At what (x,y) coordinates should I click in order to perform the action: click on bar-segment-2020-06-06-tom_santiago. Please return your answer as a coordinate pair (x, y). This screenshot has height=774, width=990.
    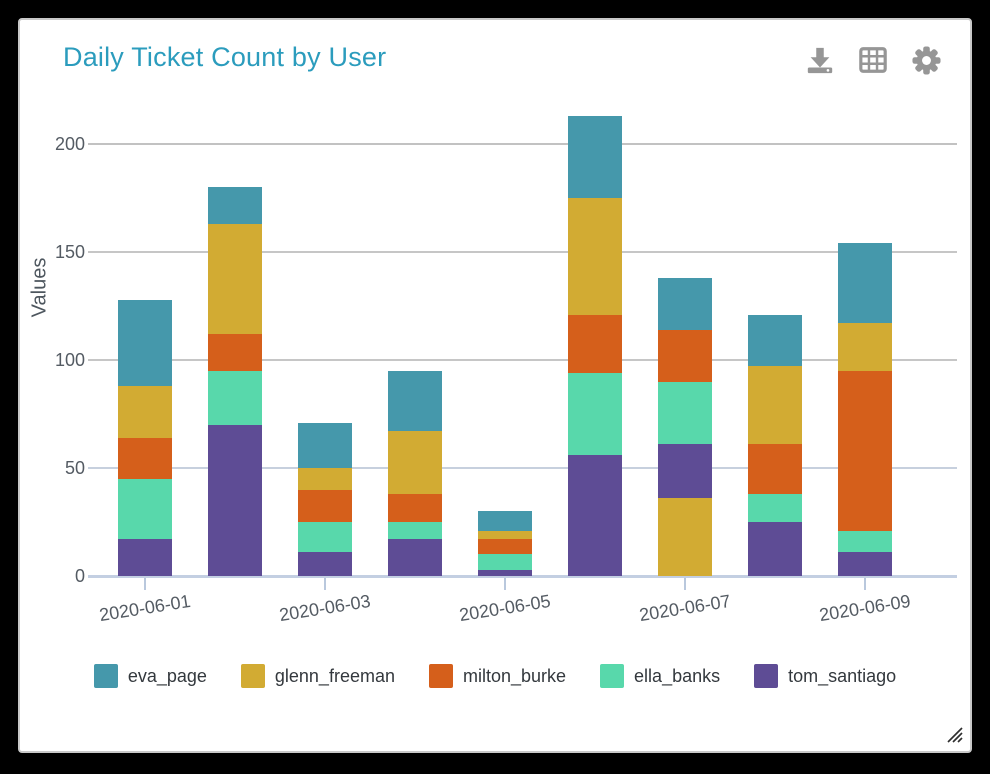
    Looking at the image, I should click on (595, 515).